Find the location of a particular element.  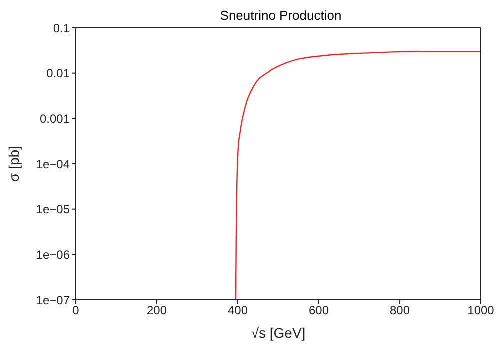

y-tick-label: 1e−06 is located at coordinates (53, 255).